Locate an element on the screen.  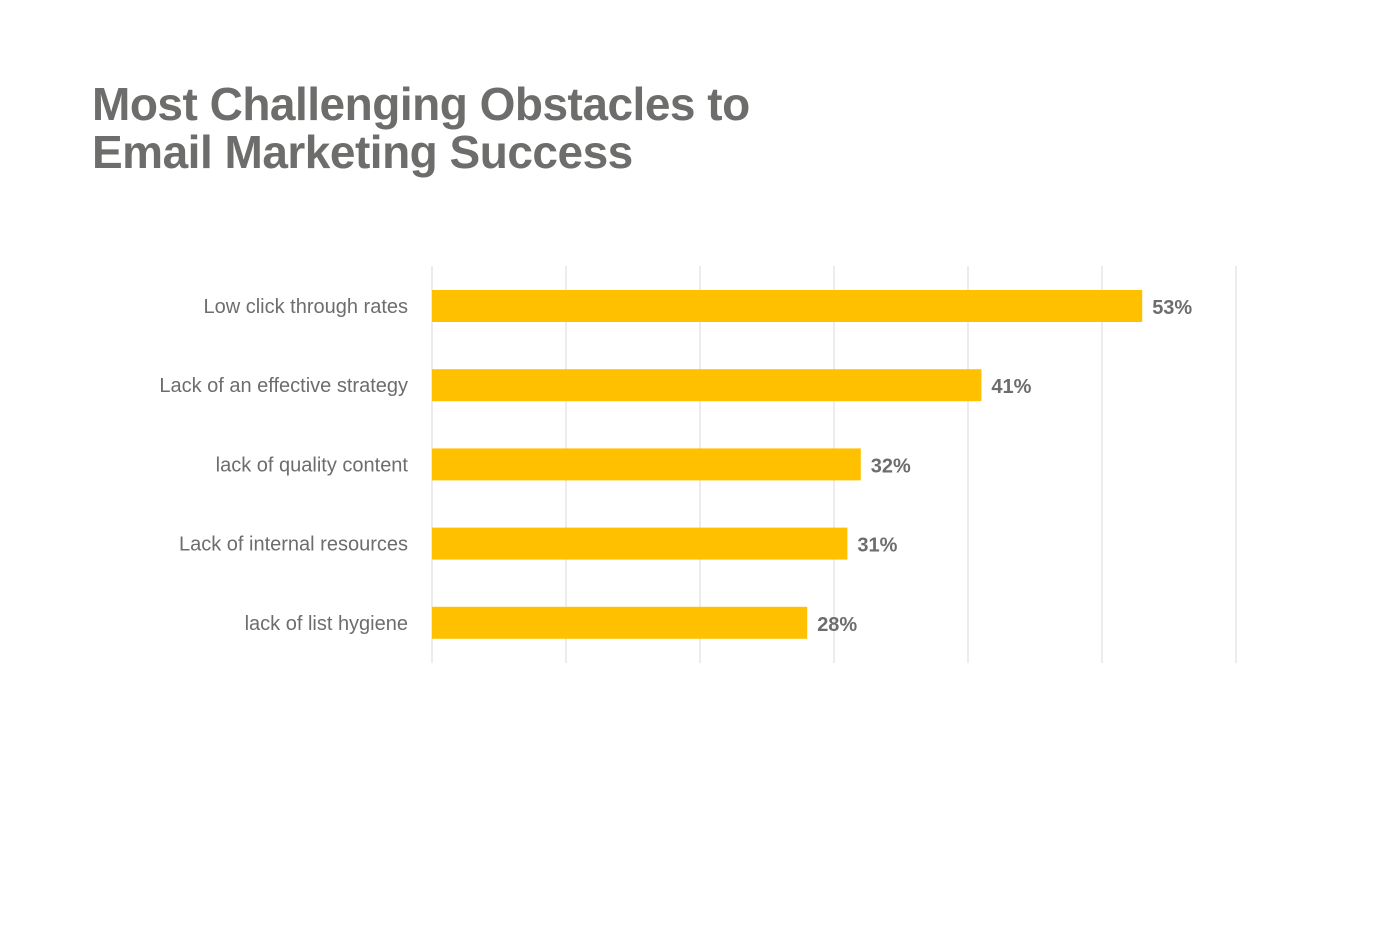
value-labels: 53% 41% 32% 31% 28% is located at coordinates (1004, 466).